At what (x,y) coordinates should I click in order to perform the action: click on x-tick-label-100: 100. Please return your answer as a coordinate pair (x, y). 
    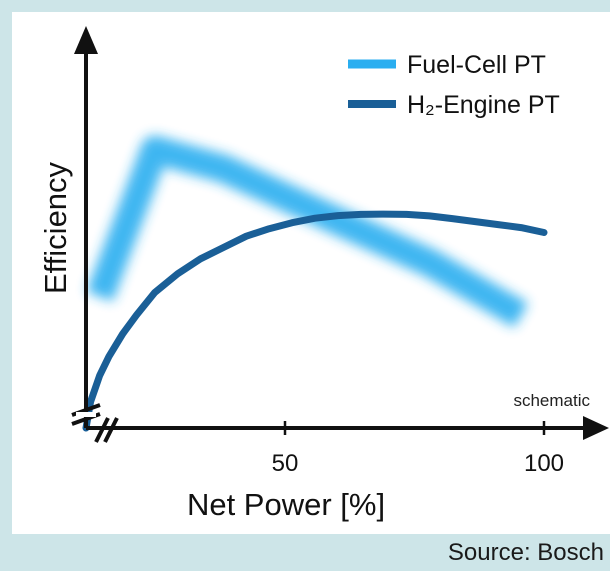
    Looking at the image, I should click on (544, 463).